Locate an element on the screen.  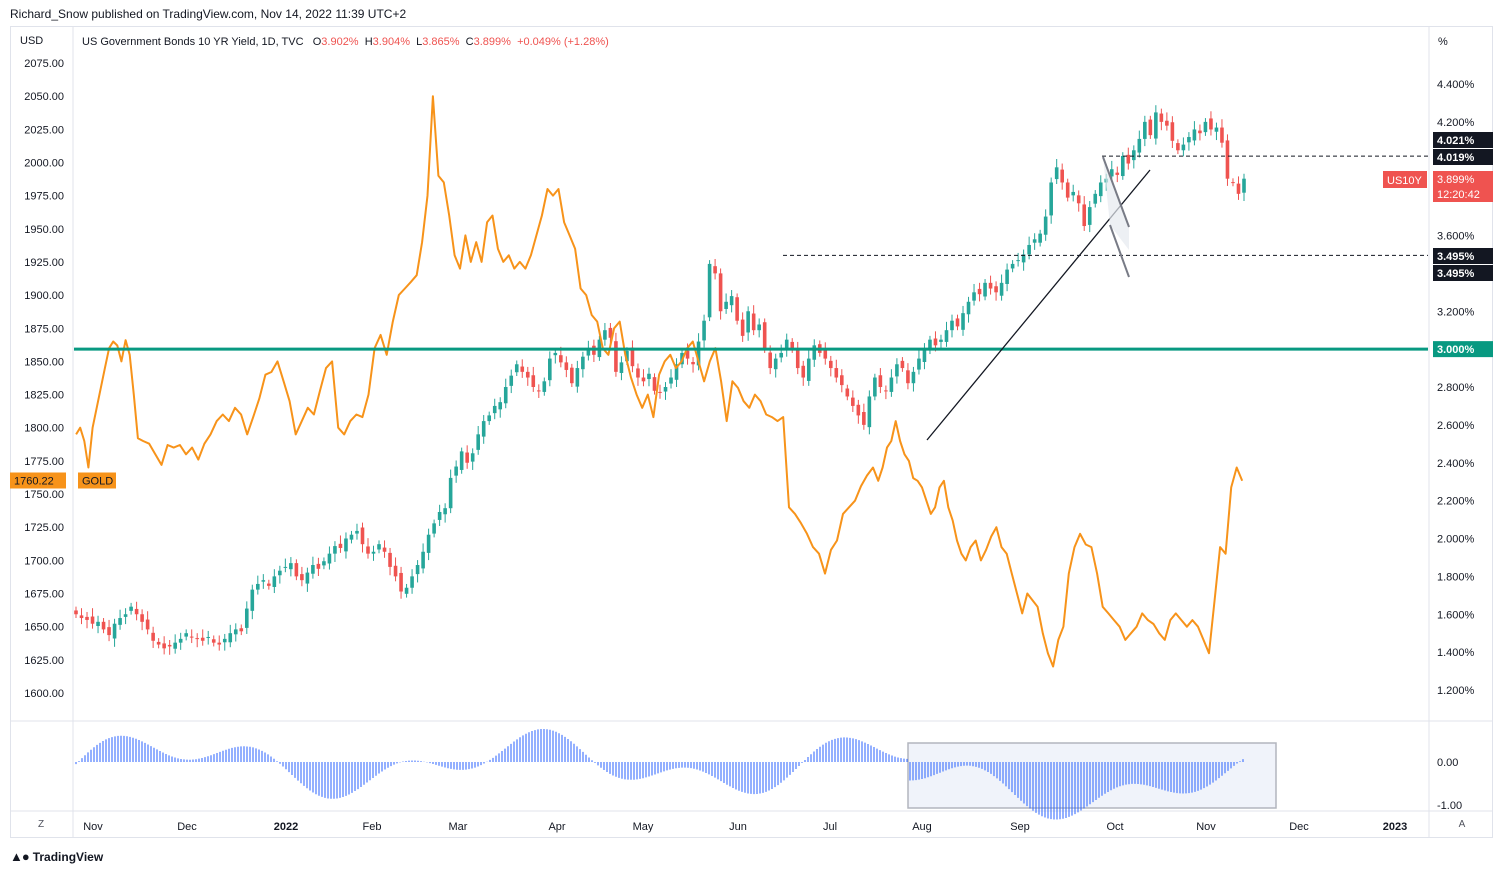
oscillator-histogram is located at coordinates (659, 774).